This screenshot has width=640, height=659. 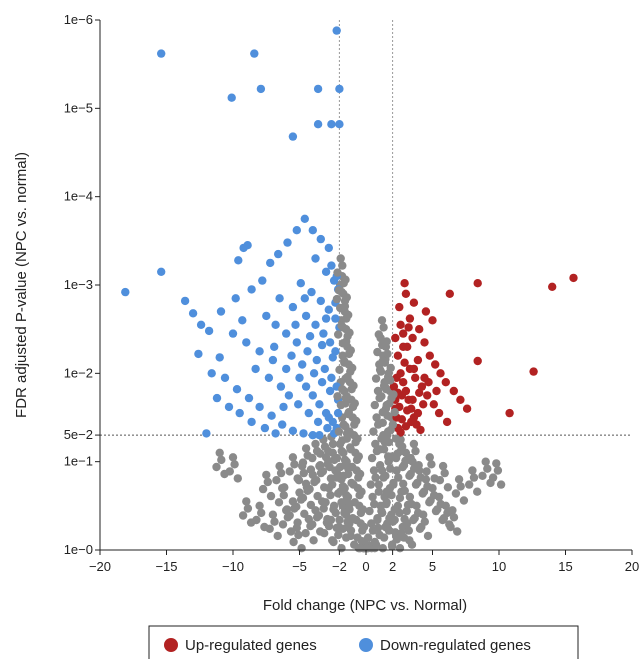 I want to click on x-tick-label: 0, so click(x=365, y=566).